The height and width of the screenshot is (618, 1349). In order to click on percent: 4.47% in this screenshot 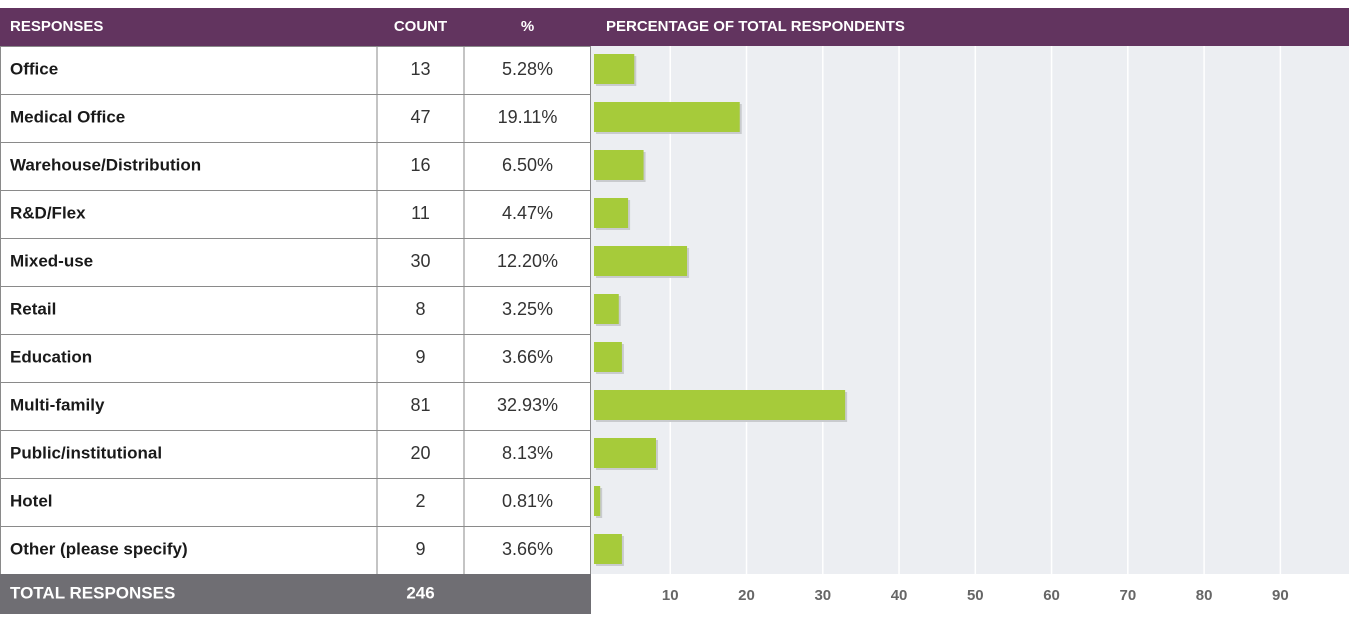, I will do `click(527, 213)`.